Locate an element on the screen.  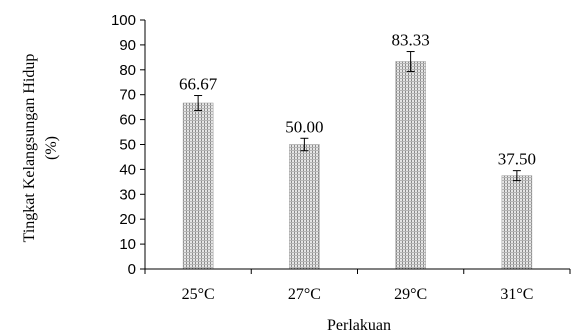
x-tick-label: 29°C is located at coordinates (410, 294).